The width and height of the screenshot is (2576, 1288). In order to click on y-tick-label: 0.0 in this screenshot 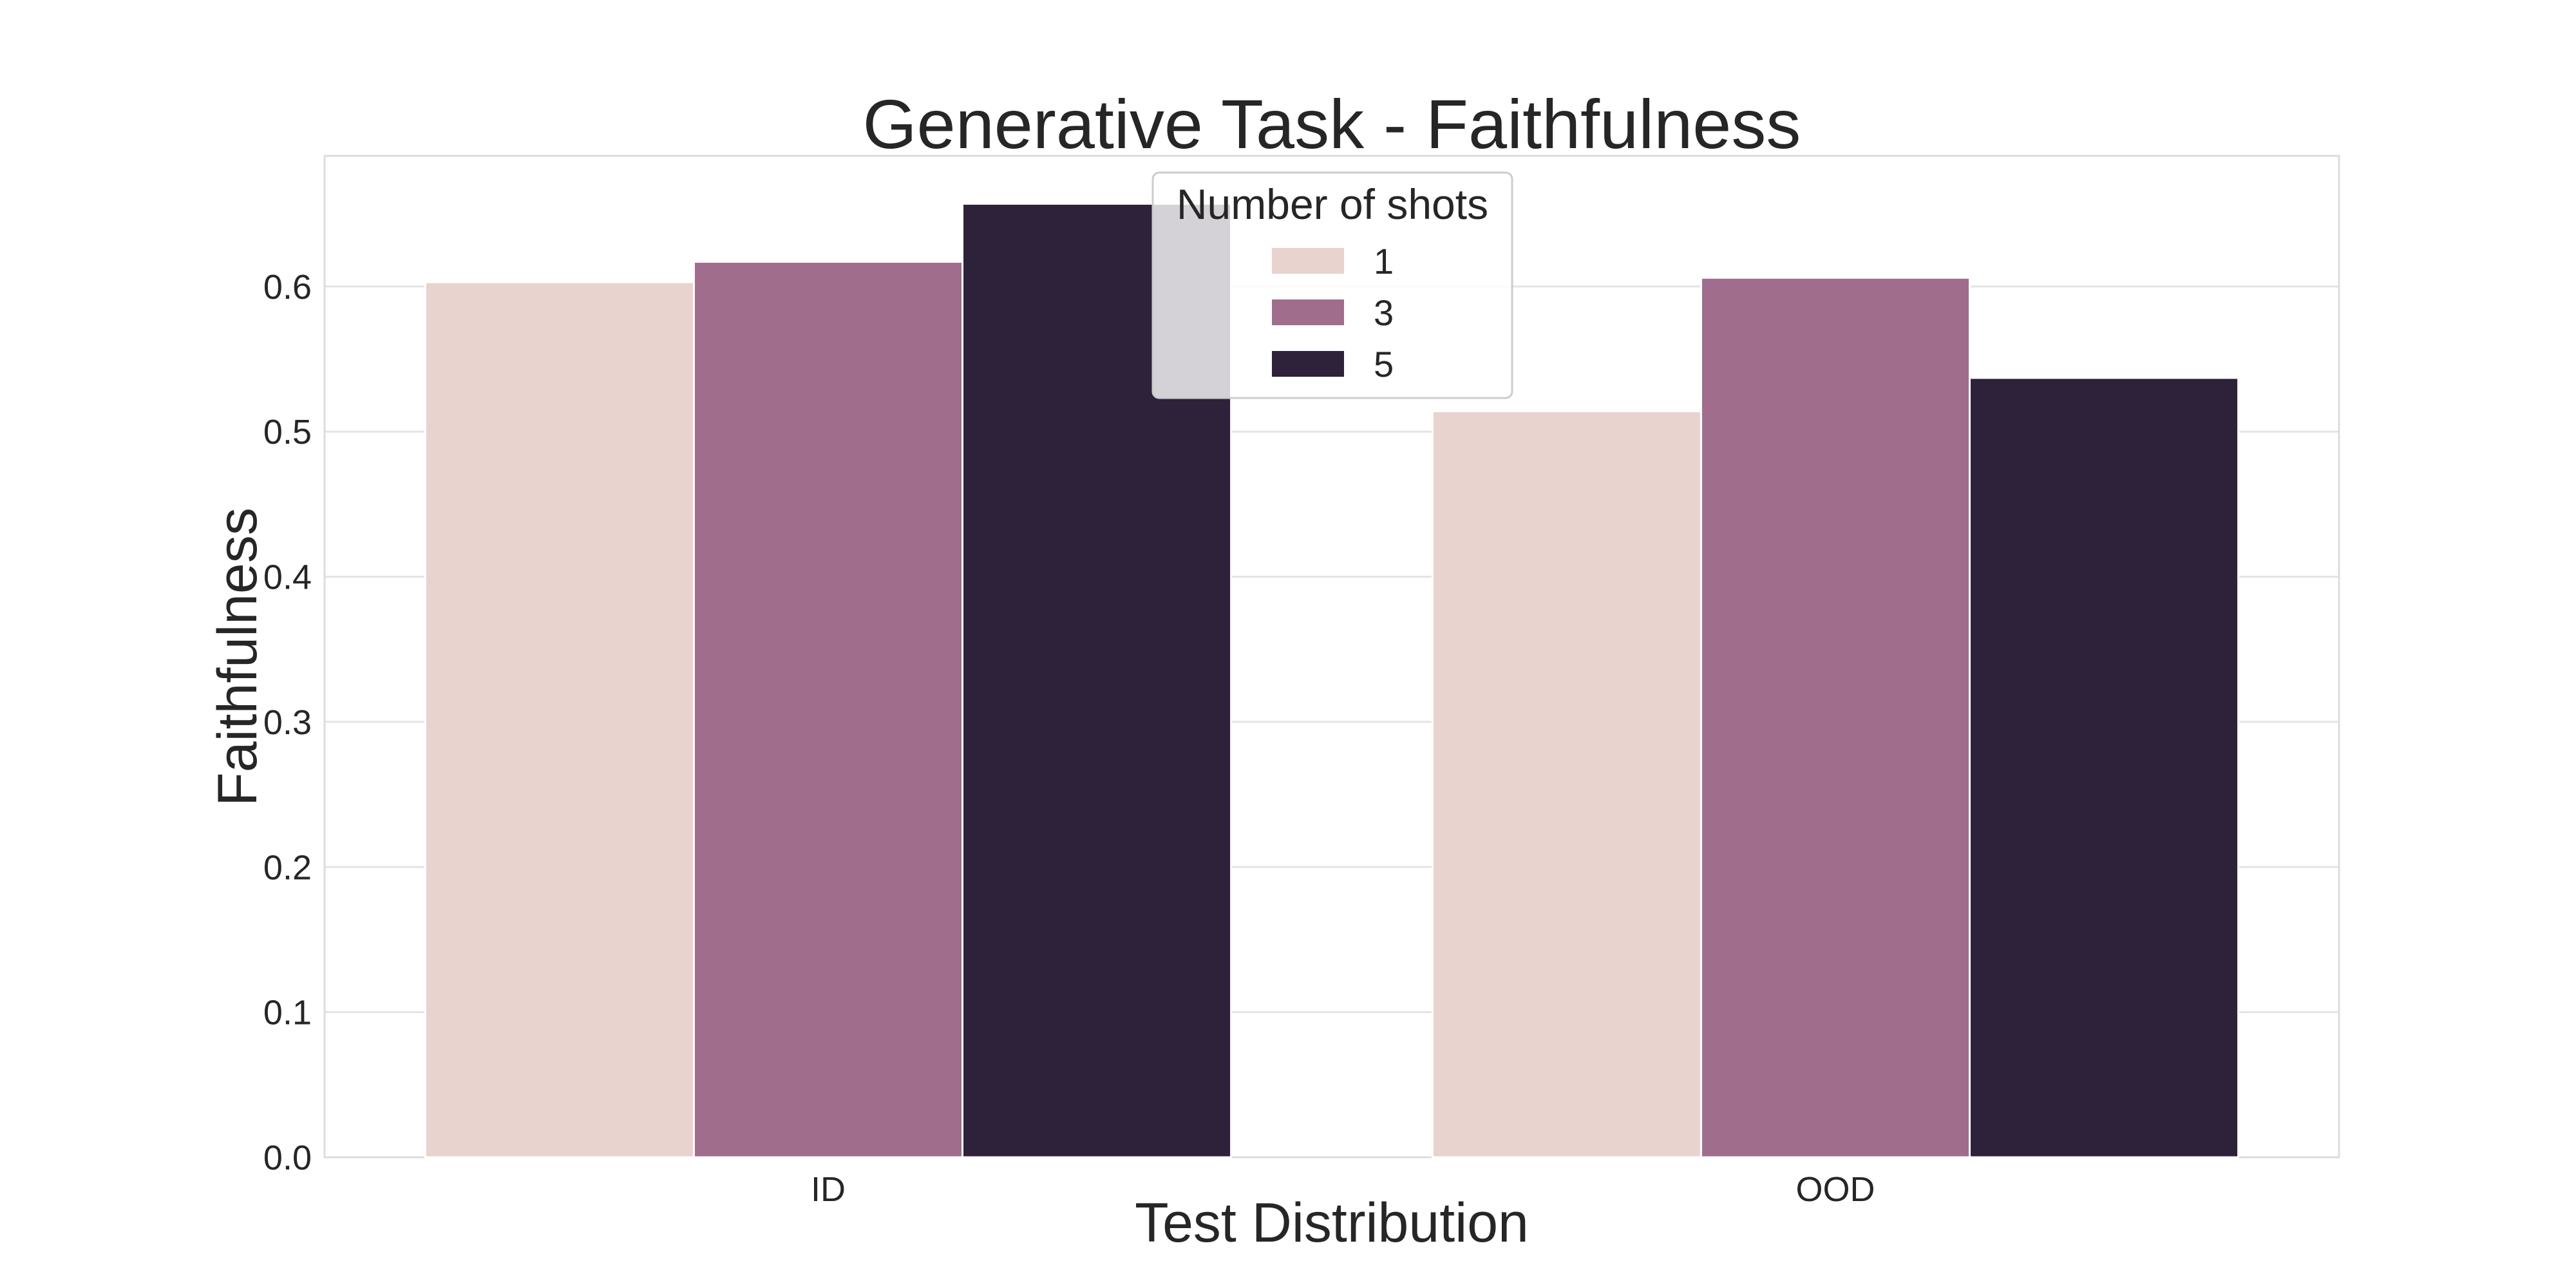, I will do `click(287, 1158)`.